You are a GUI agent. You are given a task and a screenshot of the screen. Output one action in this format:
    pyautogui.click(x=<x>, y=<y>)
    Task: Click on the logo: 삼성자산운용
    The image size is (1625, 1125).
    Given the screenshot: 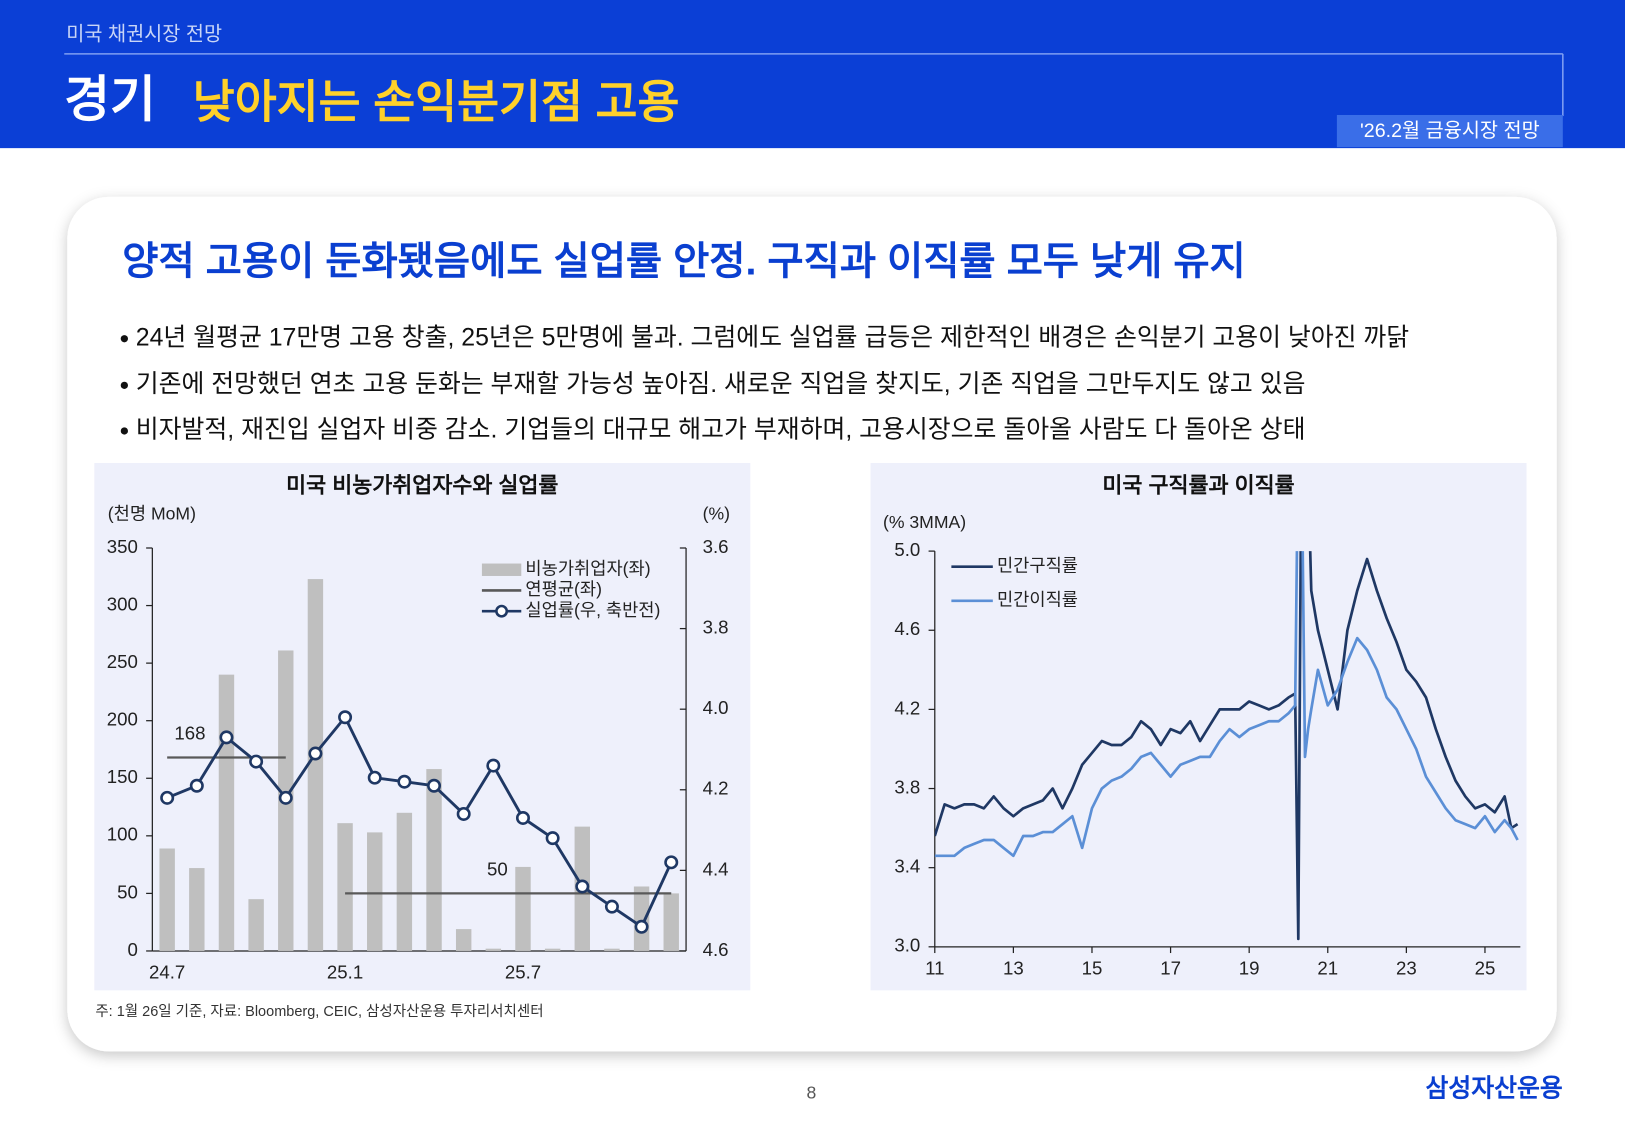 What is the action you would take?
    pyautogui.click(x=1494, y=1088)
    